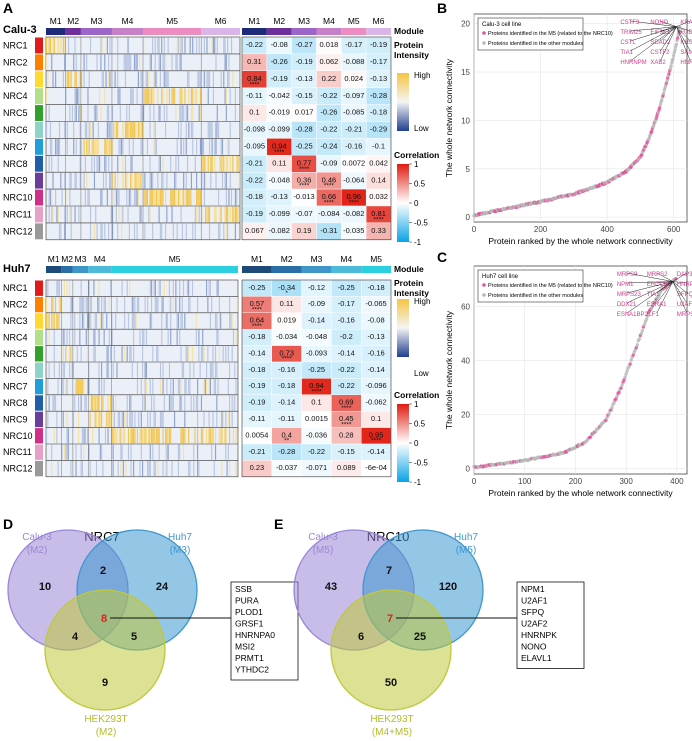 This screenshot has width=692, height=741. What do you see at coordinates (286, 287) in the screenshot?
I see `correlation-value: -0.34` at bounding box center [286, 287].